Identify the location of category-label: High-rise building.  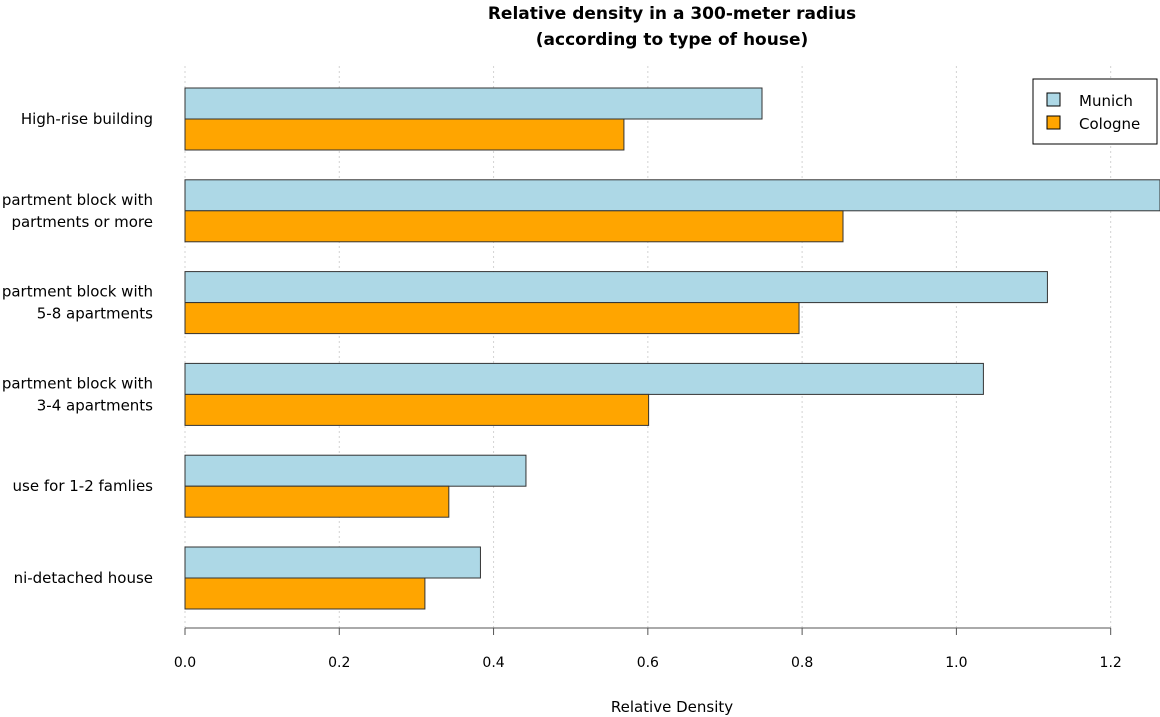
(87, 119).